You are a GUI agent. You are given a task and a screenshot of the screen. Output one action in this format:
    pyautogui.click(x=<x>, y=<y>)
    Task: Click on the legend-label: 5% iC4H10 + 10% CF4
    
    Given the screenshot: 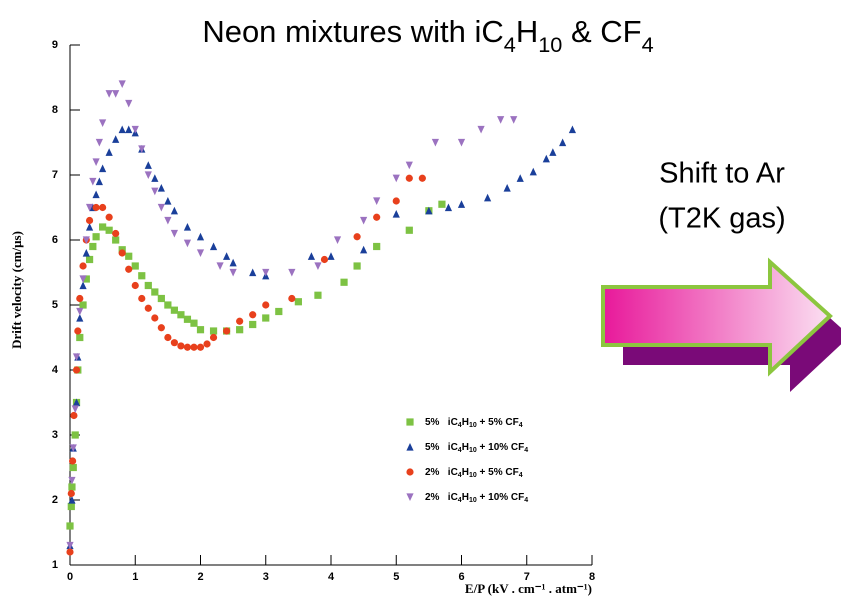 What is the action you would take?
    pyautogui.click(x=476, y=448)
    